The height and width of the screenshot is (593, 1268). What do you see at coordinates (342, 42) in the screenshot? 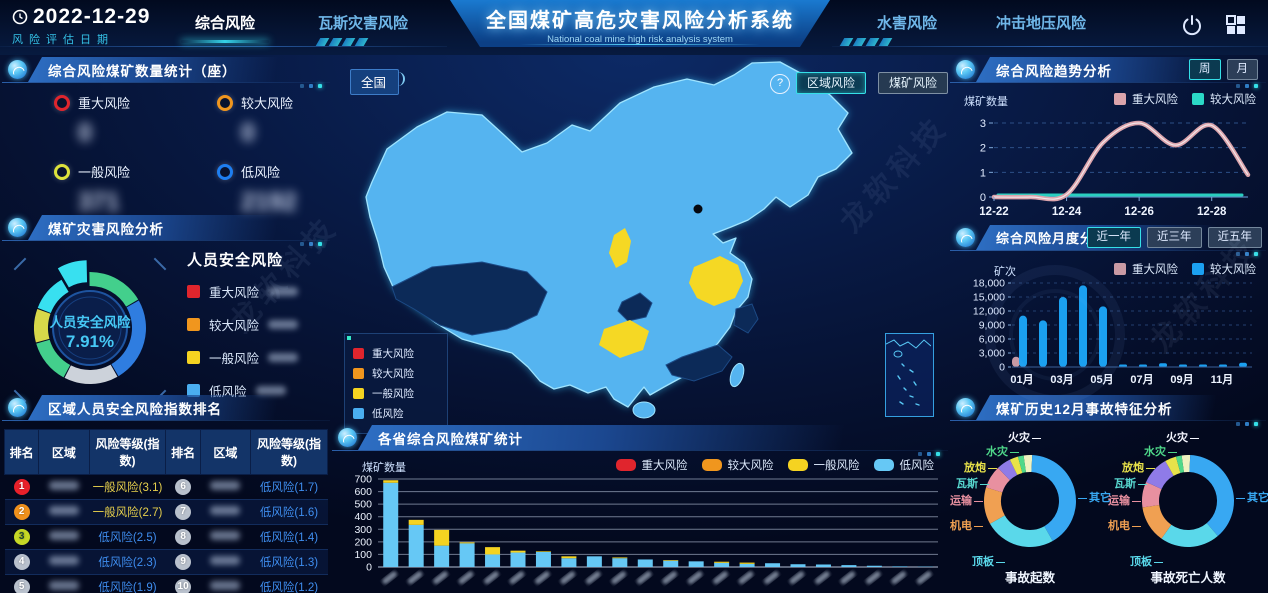
I see `decor-slashes-left` at bounding box center [342, 42].